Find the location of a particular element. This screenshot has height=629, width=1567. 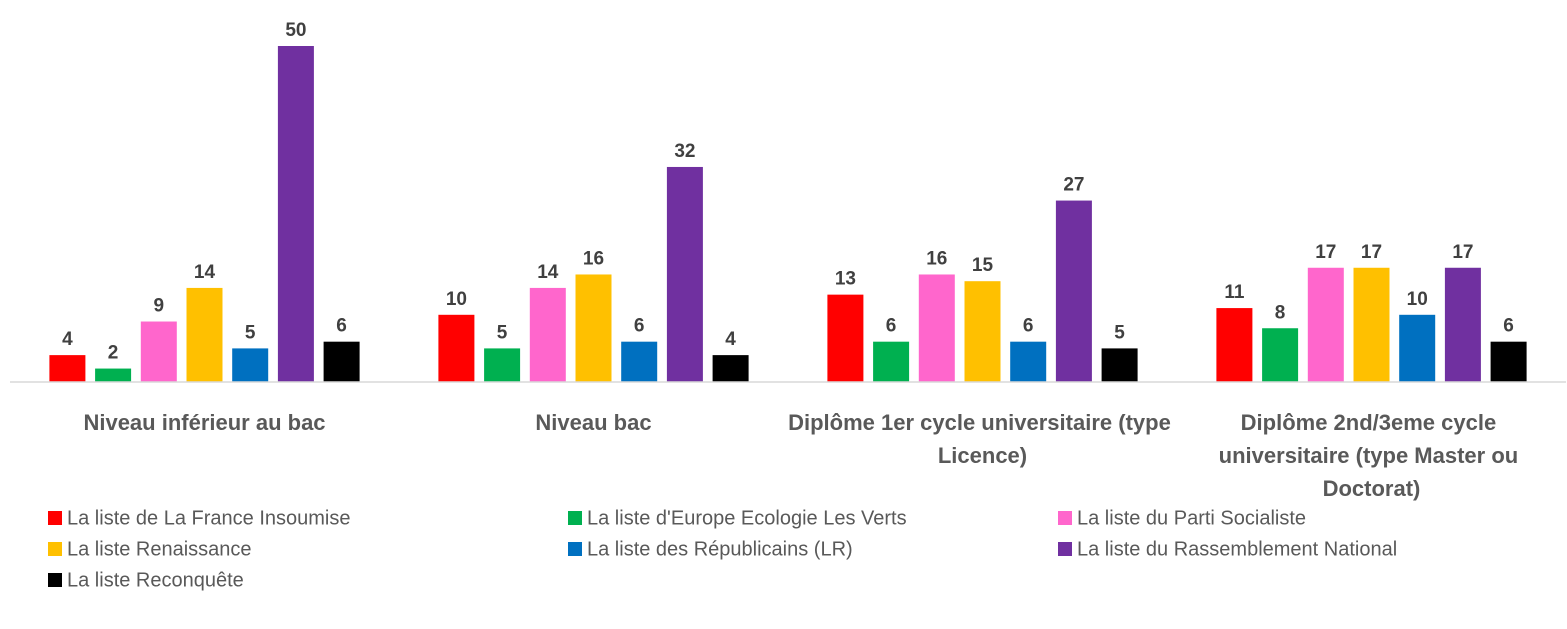

legend-label: La liste des Républicains (LR) is located at coordinates (720, 549).